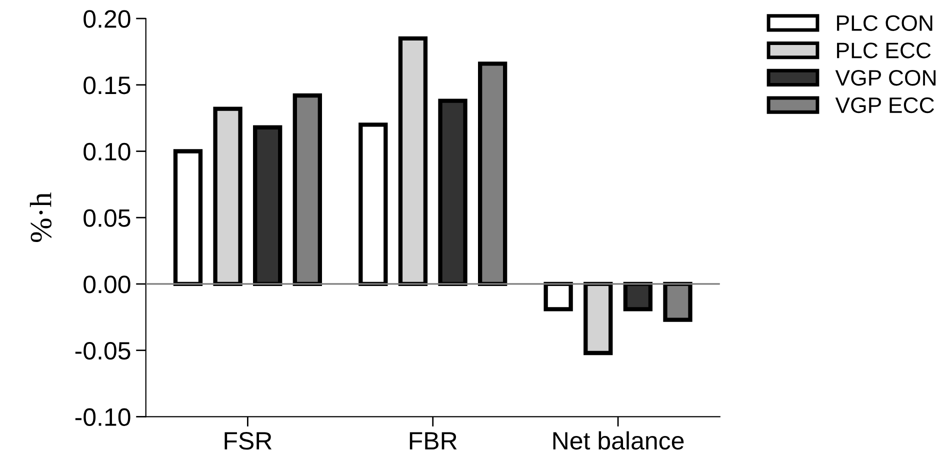 Image resolution: width=941 pixels, height=463 pixels. What do you see at coordinates (248, 441) in the screenshot?
I see `x-tick-label: FSR` at bounding box center [248, 441].